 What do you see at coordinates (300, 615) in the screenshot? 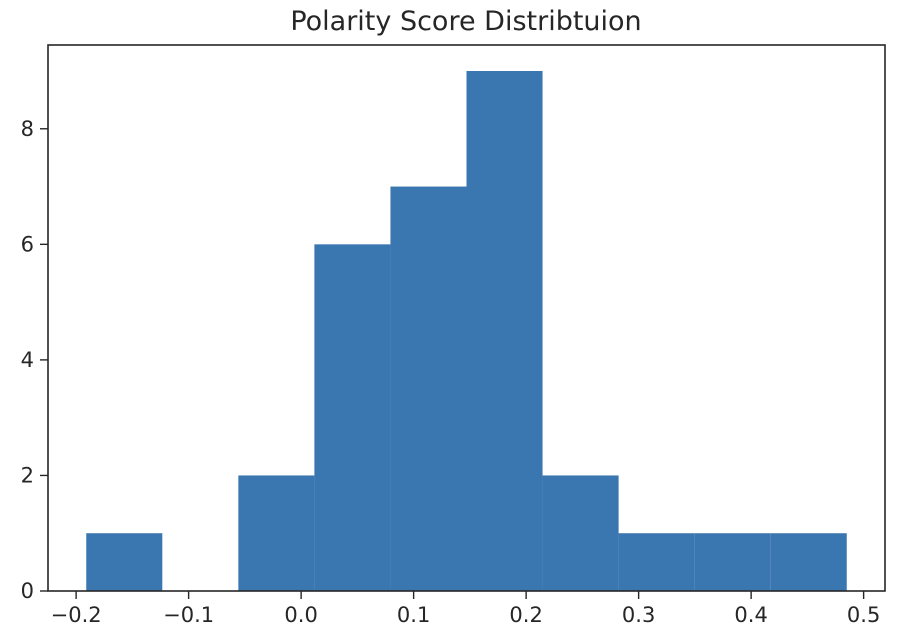
I see `x-tick-label: 0.0` at bounding box center [300, 615].